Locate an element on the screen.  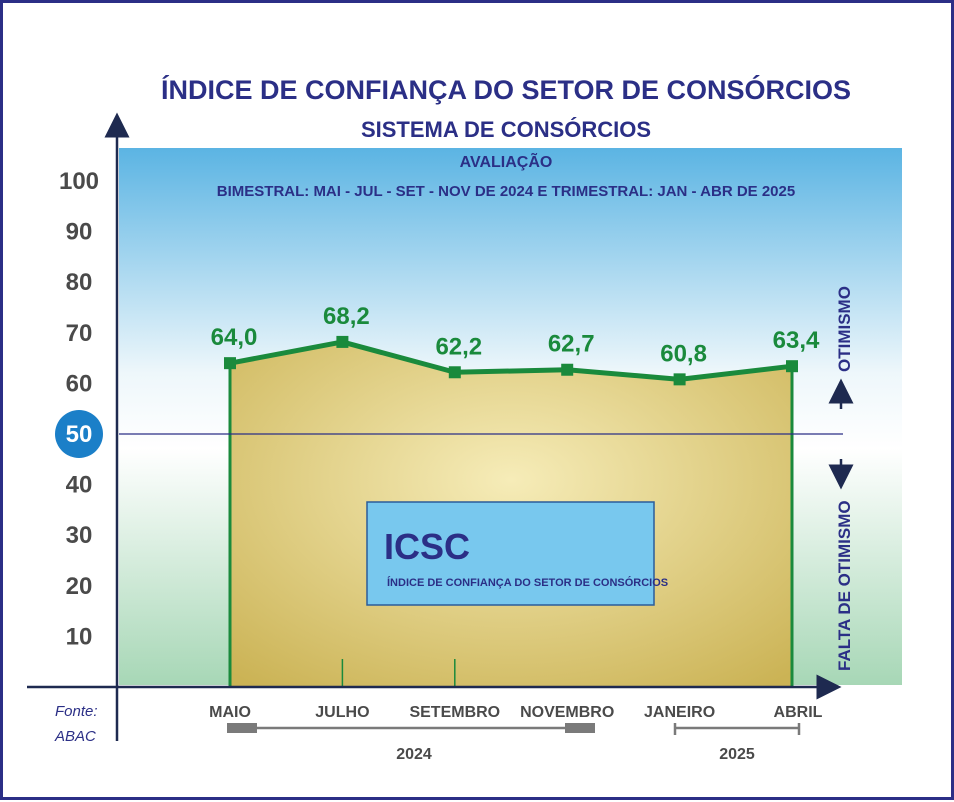
source-label: Fonte: is located at coordinates (76, 711).